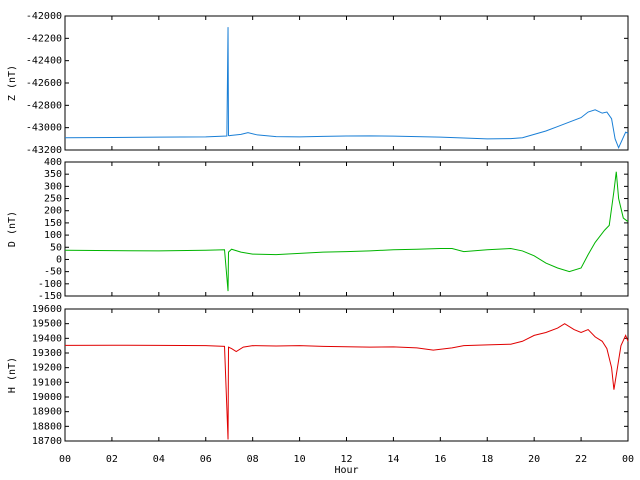 This screenshot has width=640, height=480. Describe the element at coordinates (346, 459) in the screenshot. I see `x-tick-label: 12` at that location.